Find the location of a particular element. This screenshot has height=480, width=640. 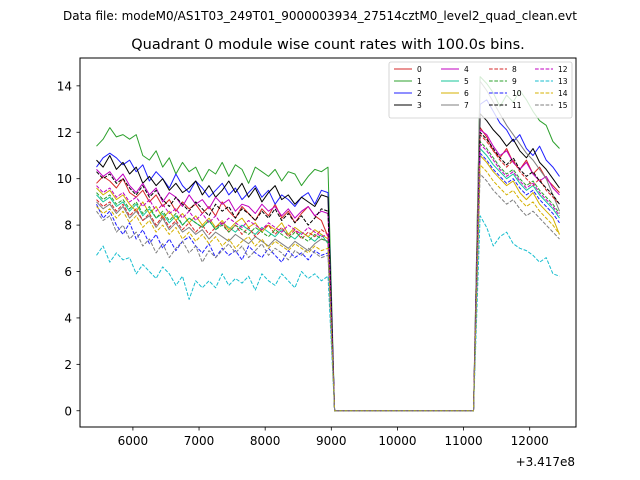

legend-label-9: 9 is located at coordinates (514, 81).